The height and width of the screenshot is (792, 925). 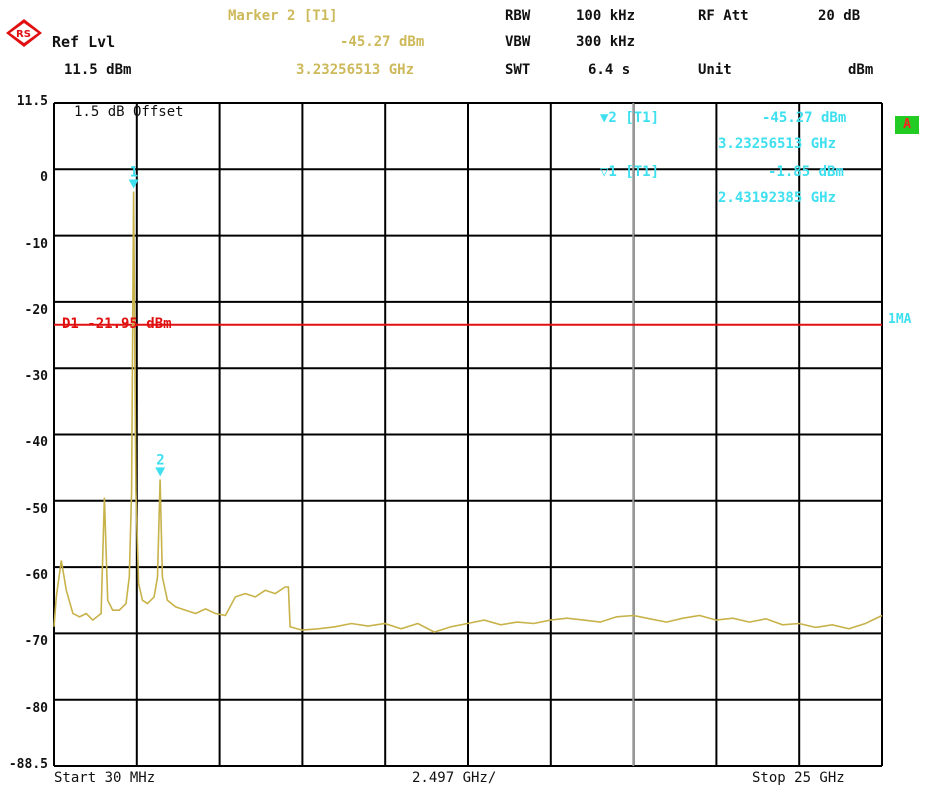 What do you see at coordinates (798, 778) in the screenshot?
I see `stop-frequency: Stop 25 GHz` at bounding box center [798, 778].